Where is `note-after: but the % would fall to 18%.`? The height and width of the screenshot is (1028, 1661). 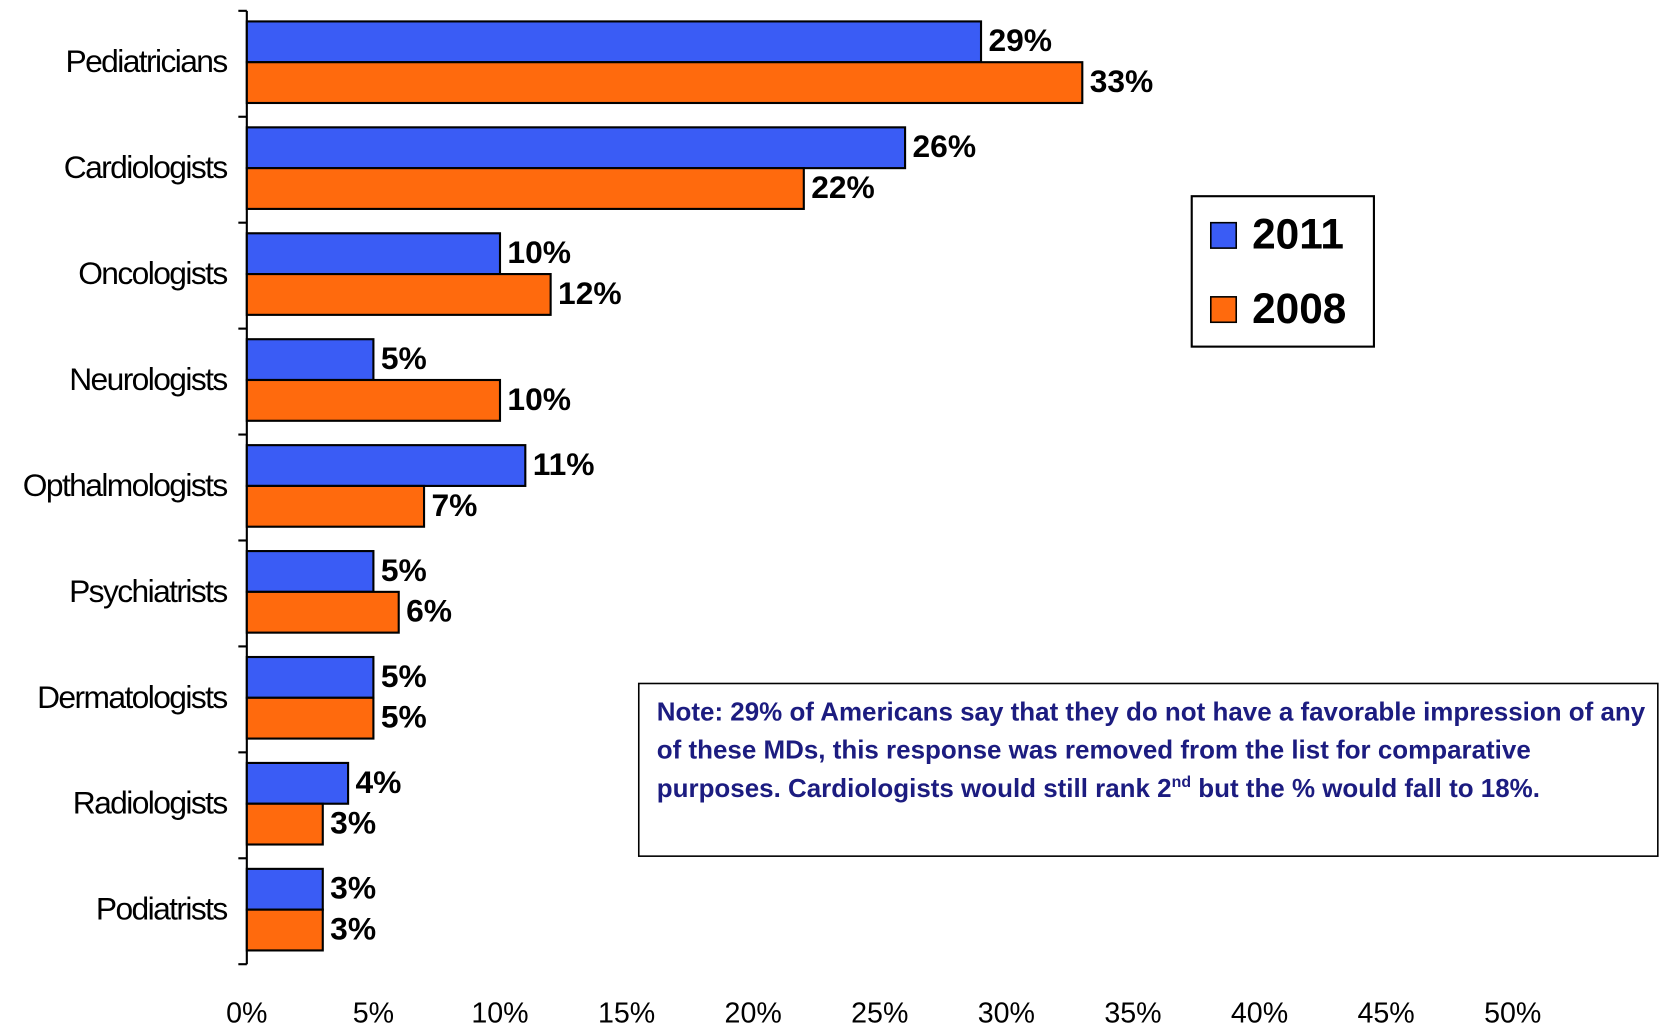
note-after: but the % would fall to 18%. is located at coordinates (1365, 789).